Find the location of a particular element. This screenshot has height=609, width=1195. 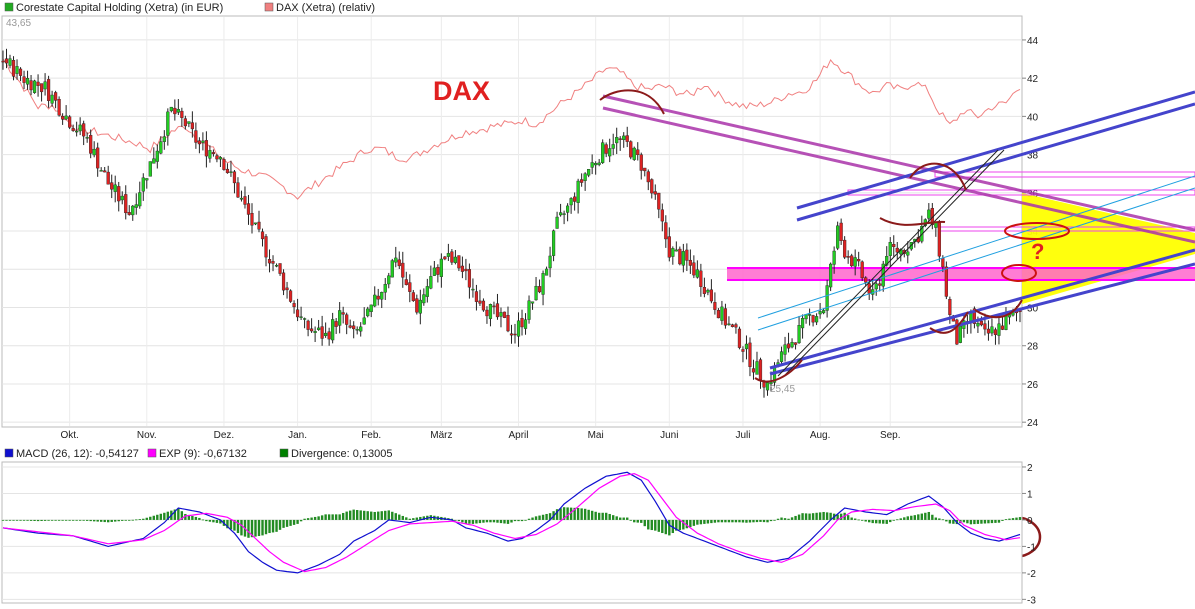

macd-line is located at coordinates (511, 522).